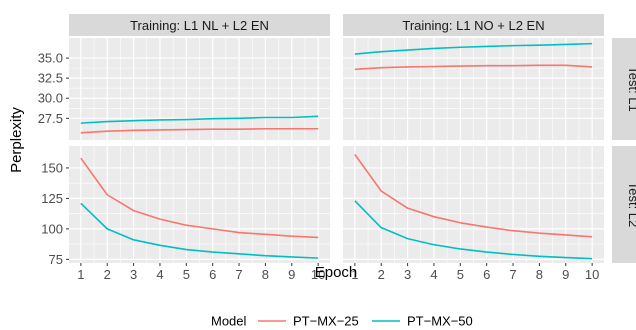 This screenshot has height=330, width=636. I want to click on y-tick-label: 35.0, so click(50, 58).